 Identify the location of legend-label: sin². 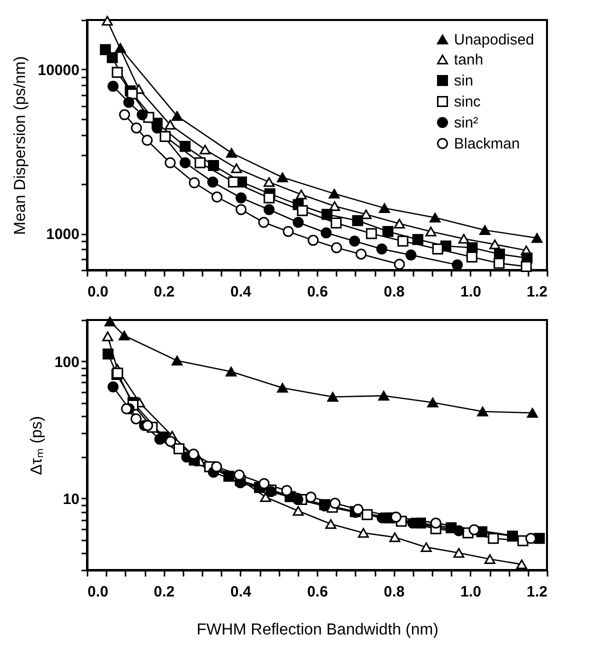
(466, 123).